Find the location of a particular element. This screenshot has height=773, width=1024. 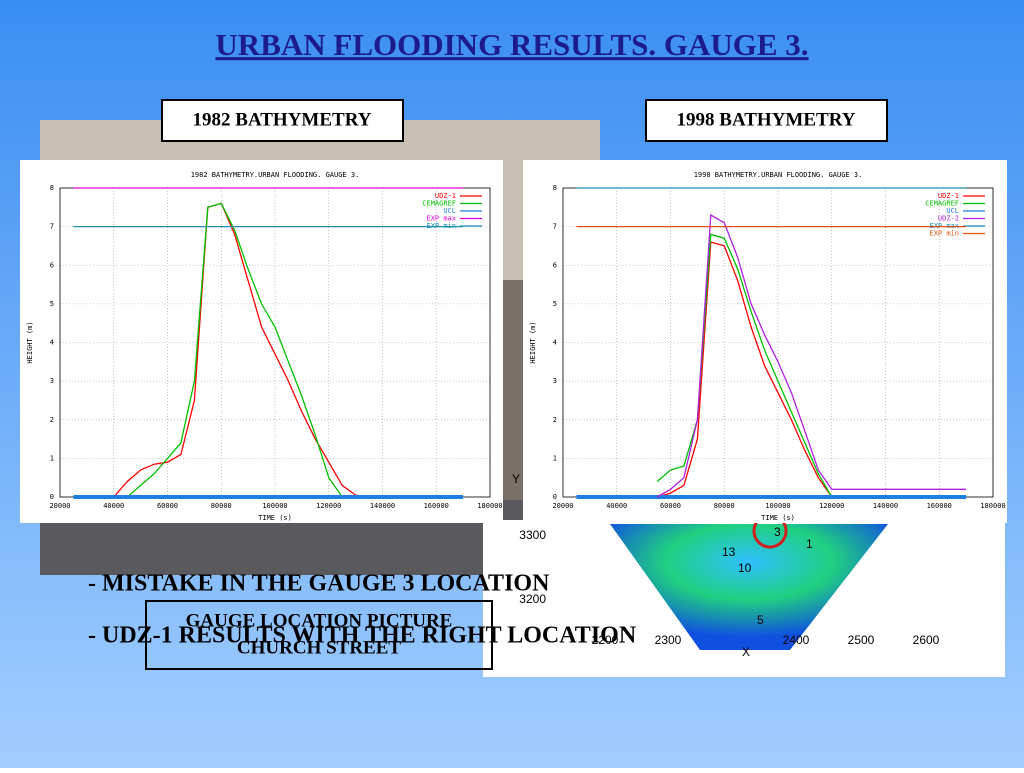

chart-title: 1998 BATHYMETRY.URBAN FLOODING. GAUGE 3. is located at coordinates (778, 175).